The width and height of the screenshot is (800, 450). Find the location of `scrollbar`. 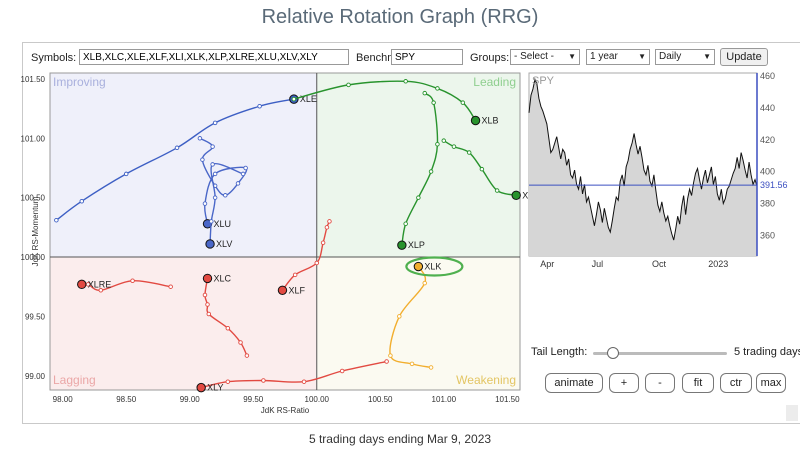

scrollbar is located at coordinates (792, 413).